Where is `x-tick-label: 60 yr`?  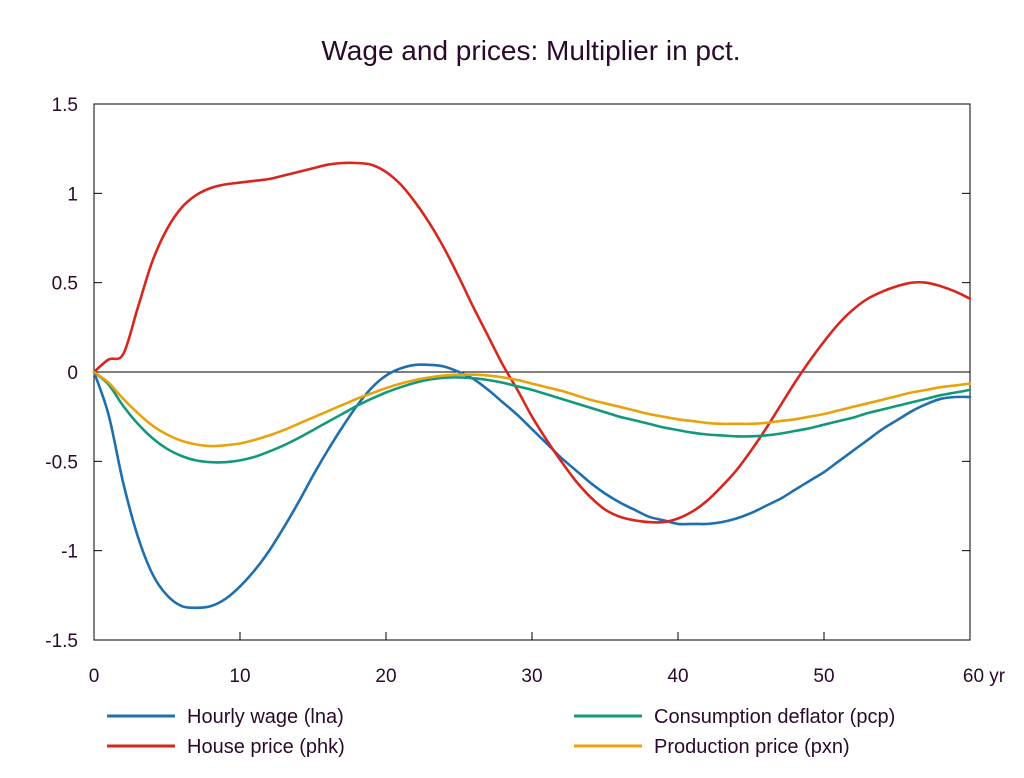
x-tick-label: 60 yr is located at coordinates (984, 676).